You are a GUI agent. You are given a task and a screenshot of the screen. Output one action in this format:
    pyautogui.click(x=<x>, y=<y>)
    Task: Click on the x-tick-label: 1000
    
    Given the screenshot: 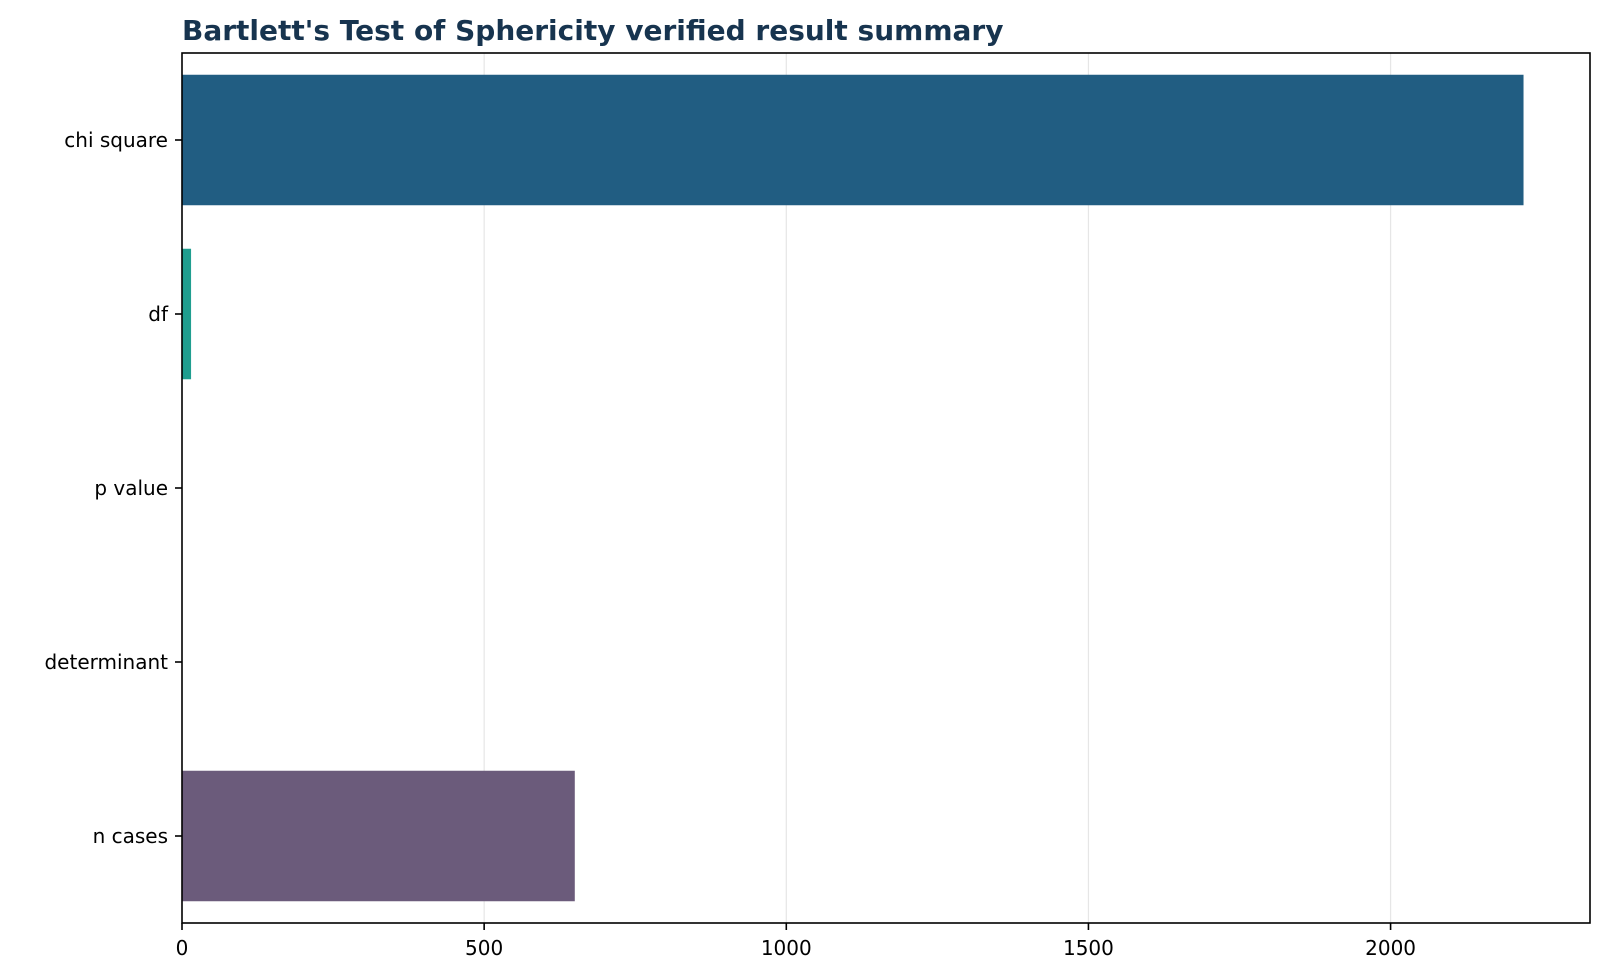 What is the action you would take?
    pyautogui.click(x=786, y=948)
    